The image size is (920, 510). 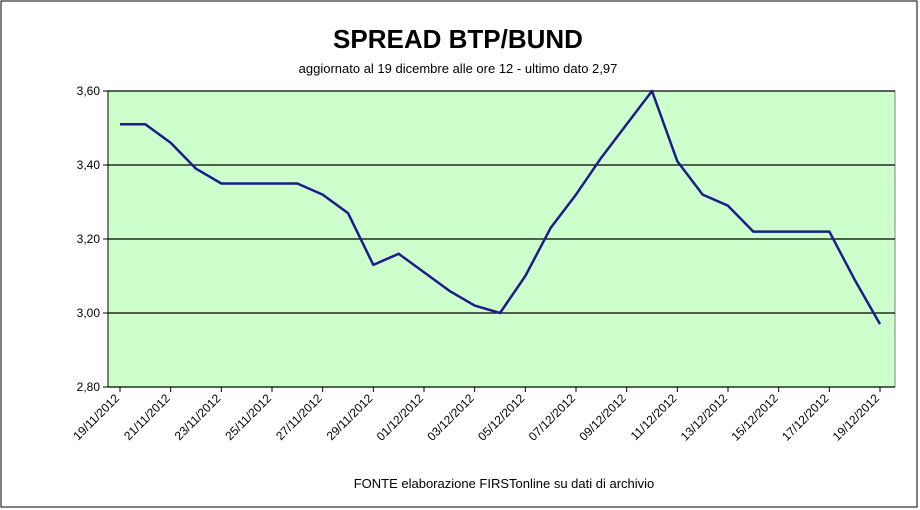 I want to click on y-tick-label: 3,00, so click(x=89, y=313).